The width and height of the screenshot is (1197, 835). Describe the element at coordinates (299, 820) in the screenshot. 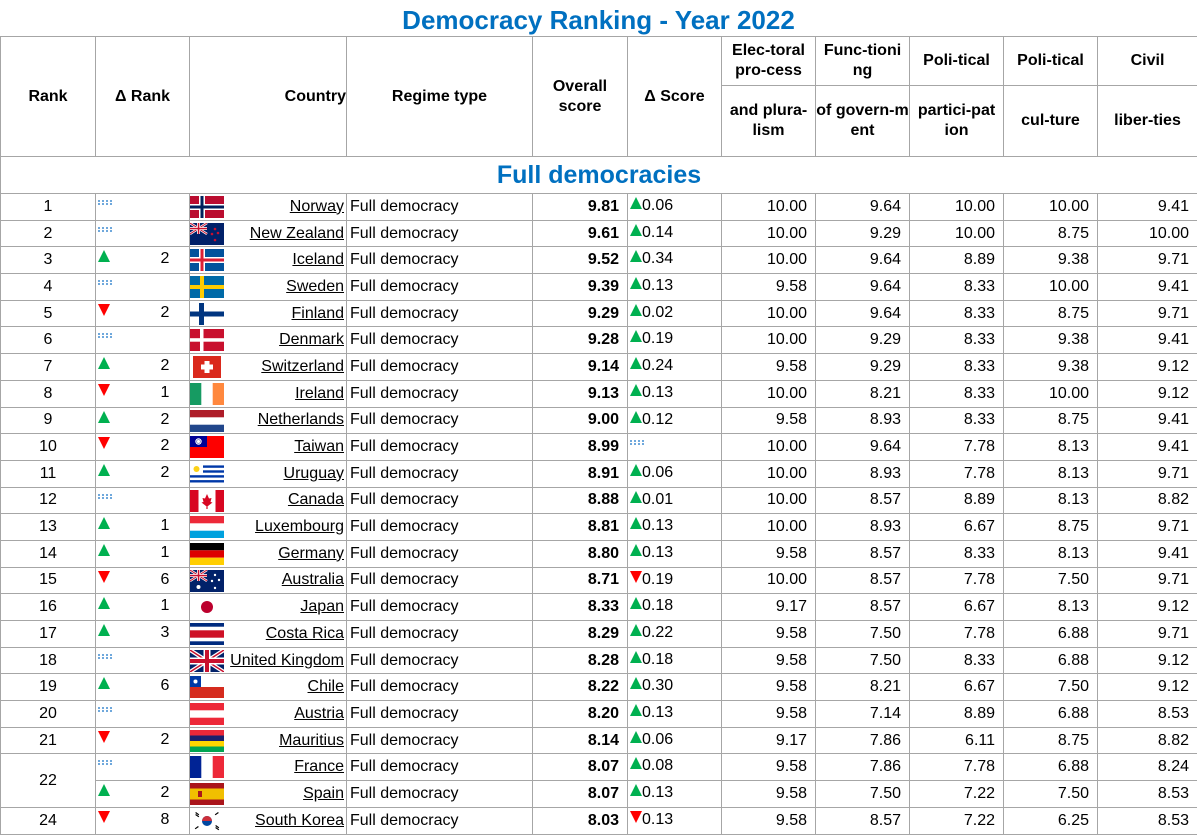

I see `country-link: South Korea` at that location.